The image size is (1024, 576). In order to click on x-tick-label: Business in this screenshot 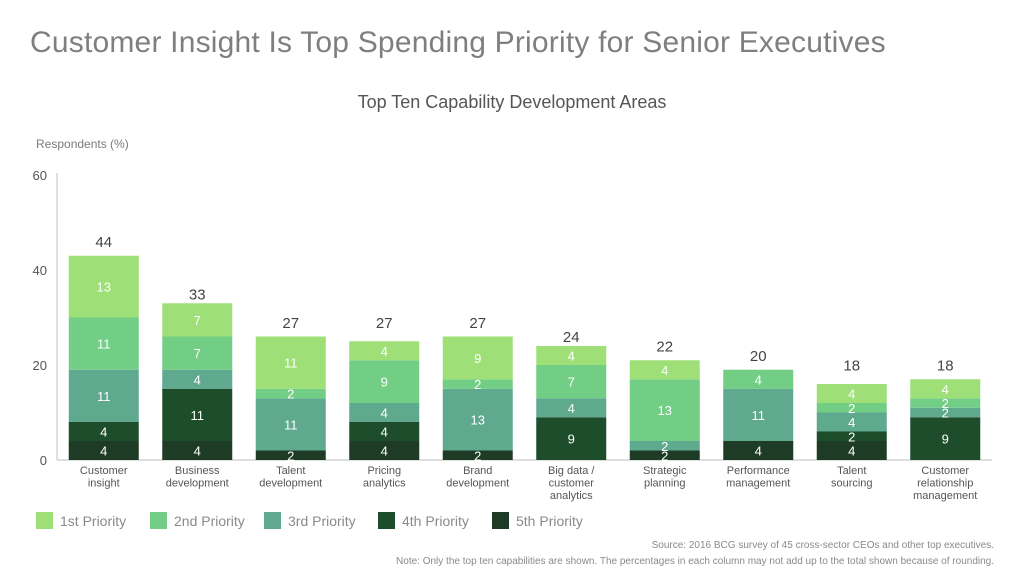, I will do `click(197, 471)`.